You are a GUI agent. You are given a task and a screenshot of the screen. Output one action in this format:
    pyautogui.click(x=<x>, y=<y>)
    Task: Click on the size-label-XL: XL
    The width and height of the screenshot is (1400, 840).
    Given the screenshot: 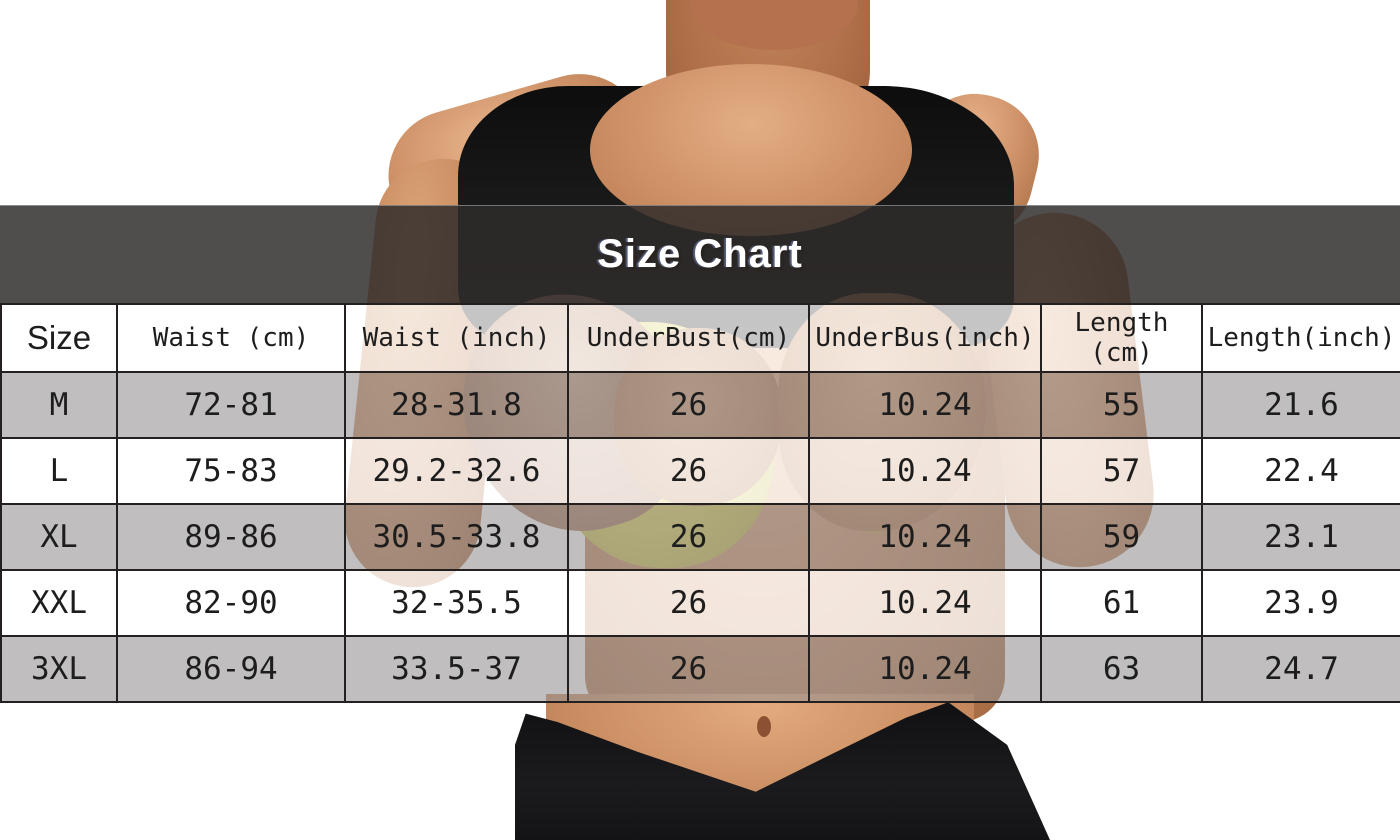 What is the action you would take?
    pyautogui.click(x=59, y=537)
    